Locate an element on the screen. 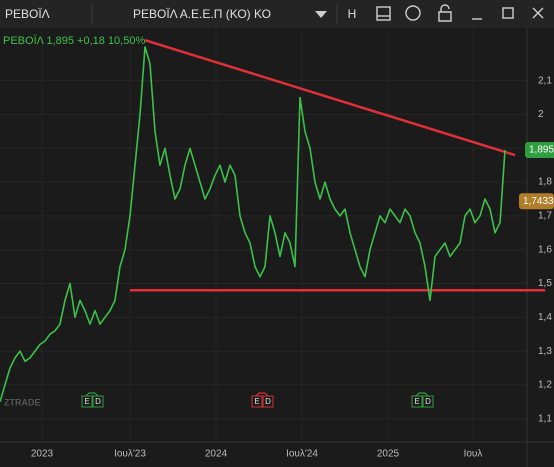 The image size is (554, 467). y-tick-label: 2,1 is located at coordinates (545, 80).